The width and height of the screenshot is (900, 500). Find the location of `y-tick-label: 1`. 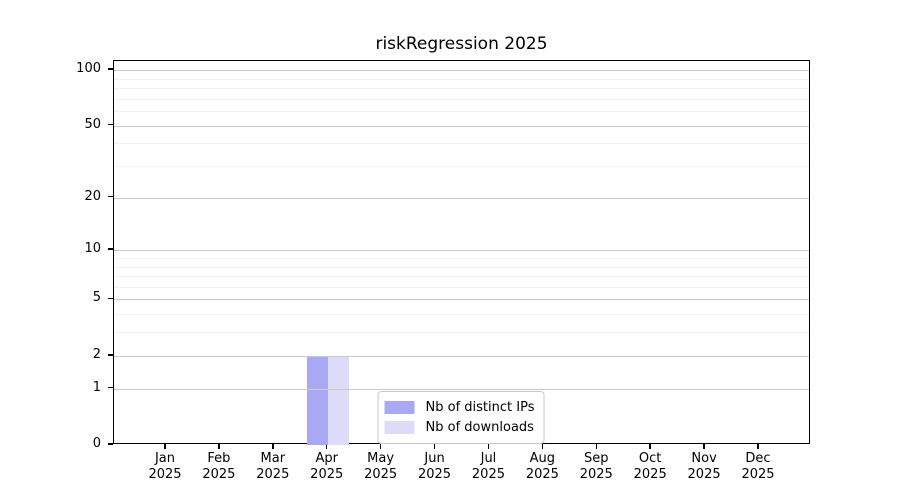

y-tick-label: 1 is located at coordinates (96, 387).